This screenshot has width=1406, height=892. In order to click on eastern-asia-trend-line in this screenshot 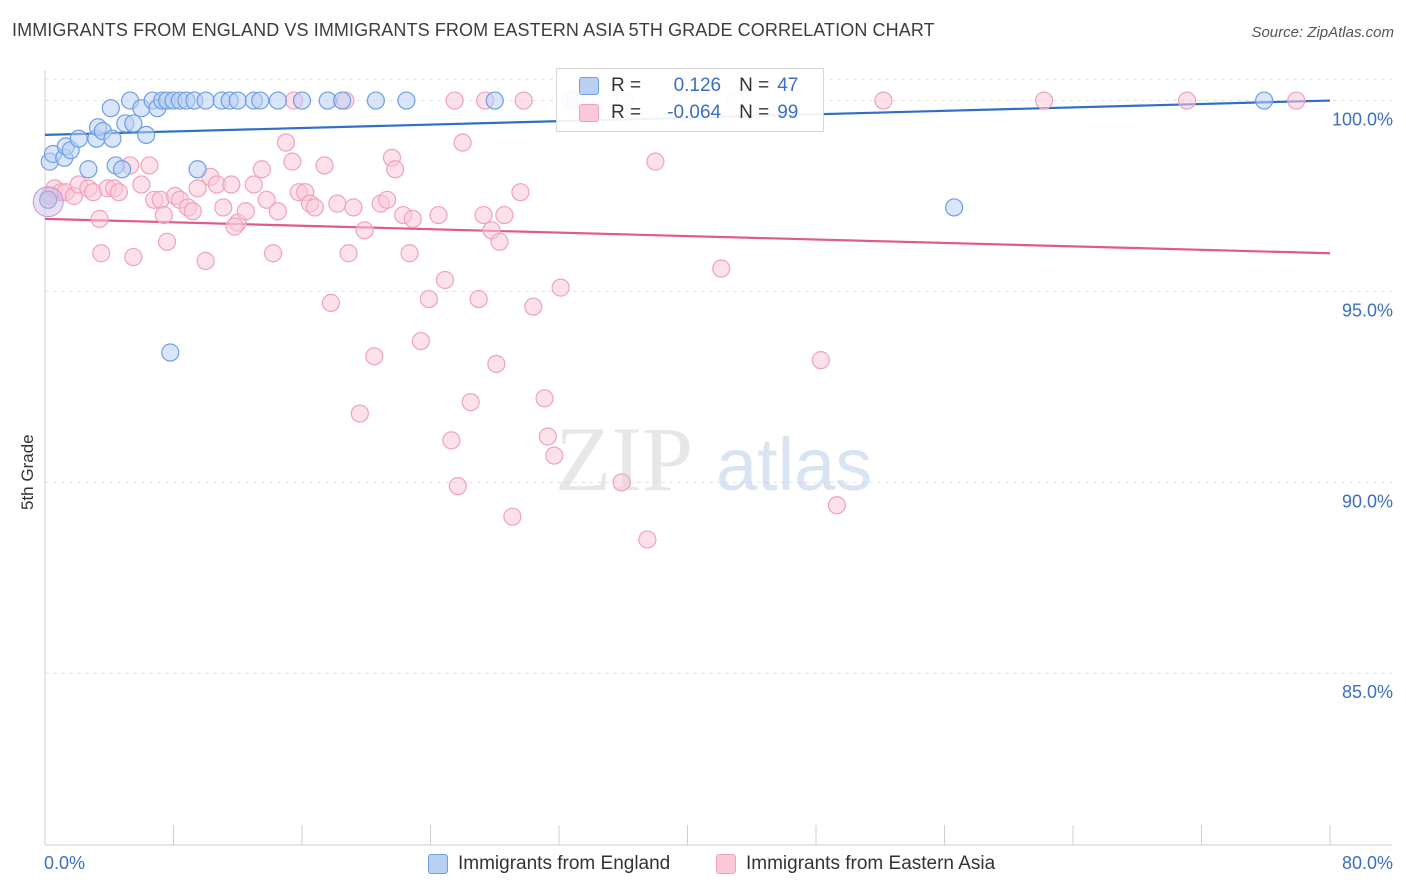, I will do `click(687, 236)`.